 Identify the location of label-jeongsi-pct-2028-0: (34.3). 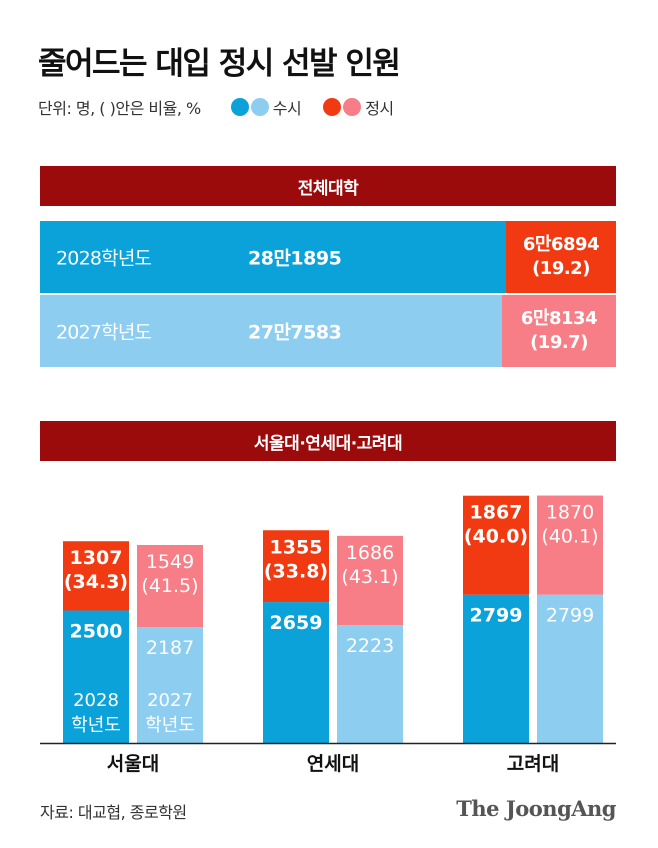
(96, 582).